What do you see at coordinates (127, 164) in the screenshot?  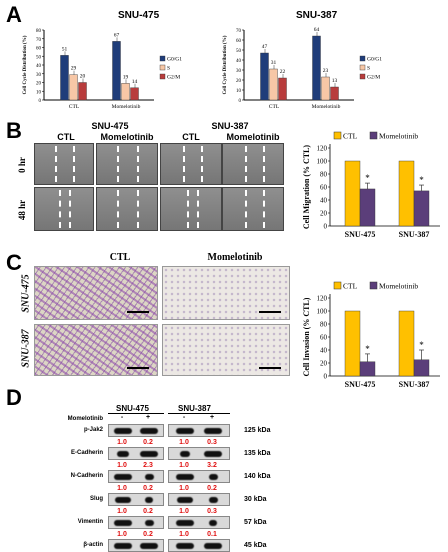 I see `scratch-img-snu475-mom-0h` at bounding box center [127, 164].